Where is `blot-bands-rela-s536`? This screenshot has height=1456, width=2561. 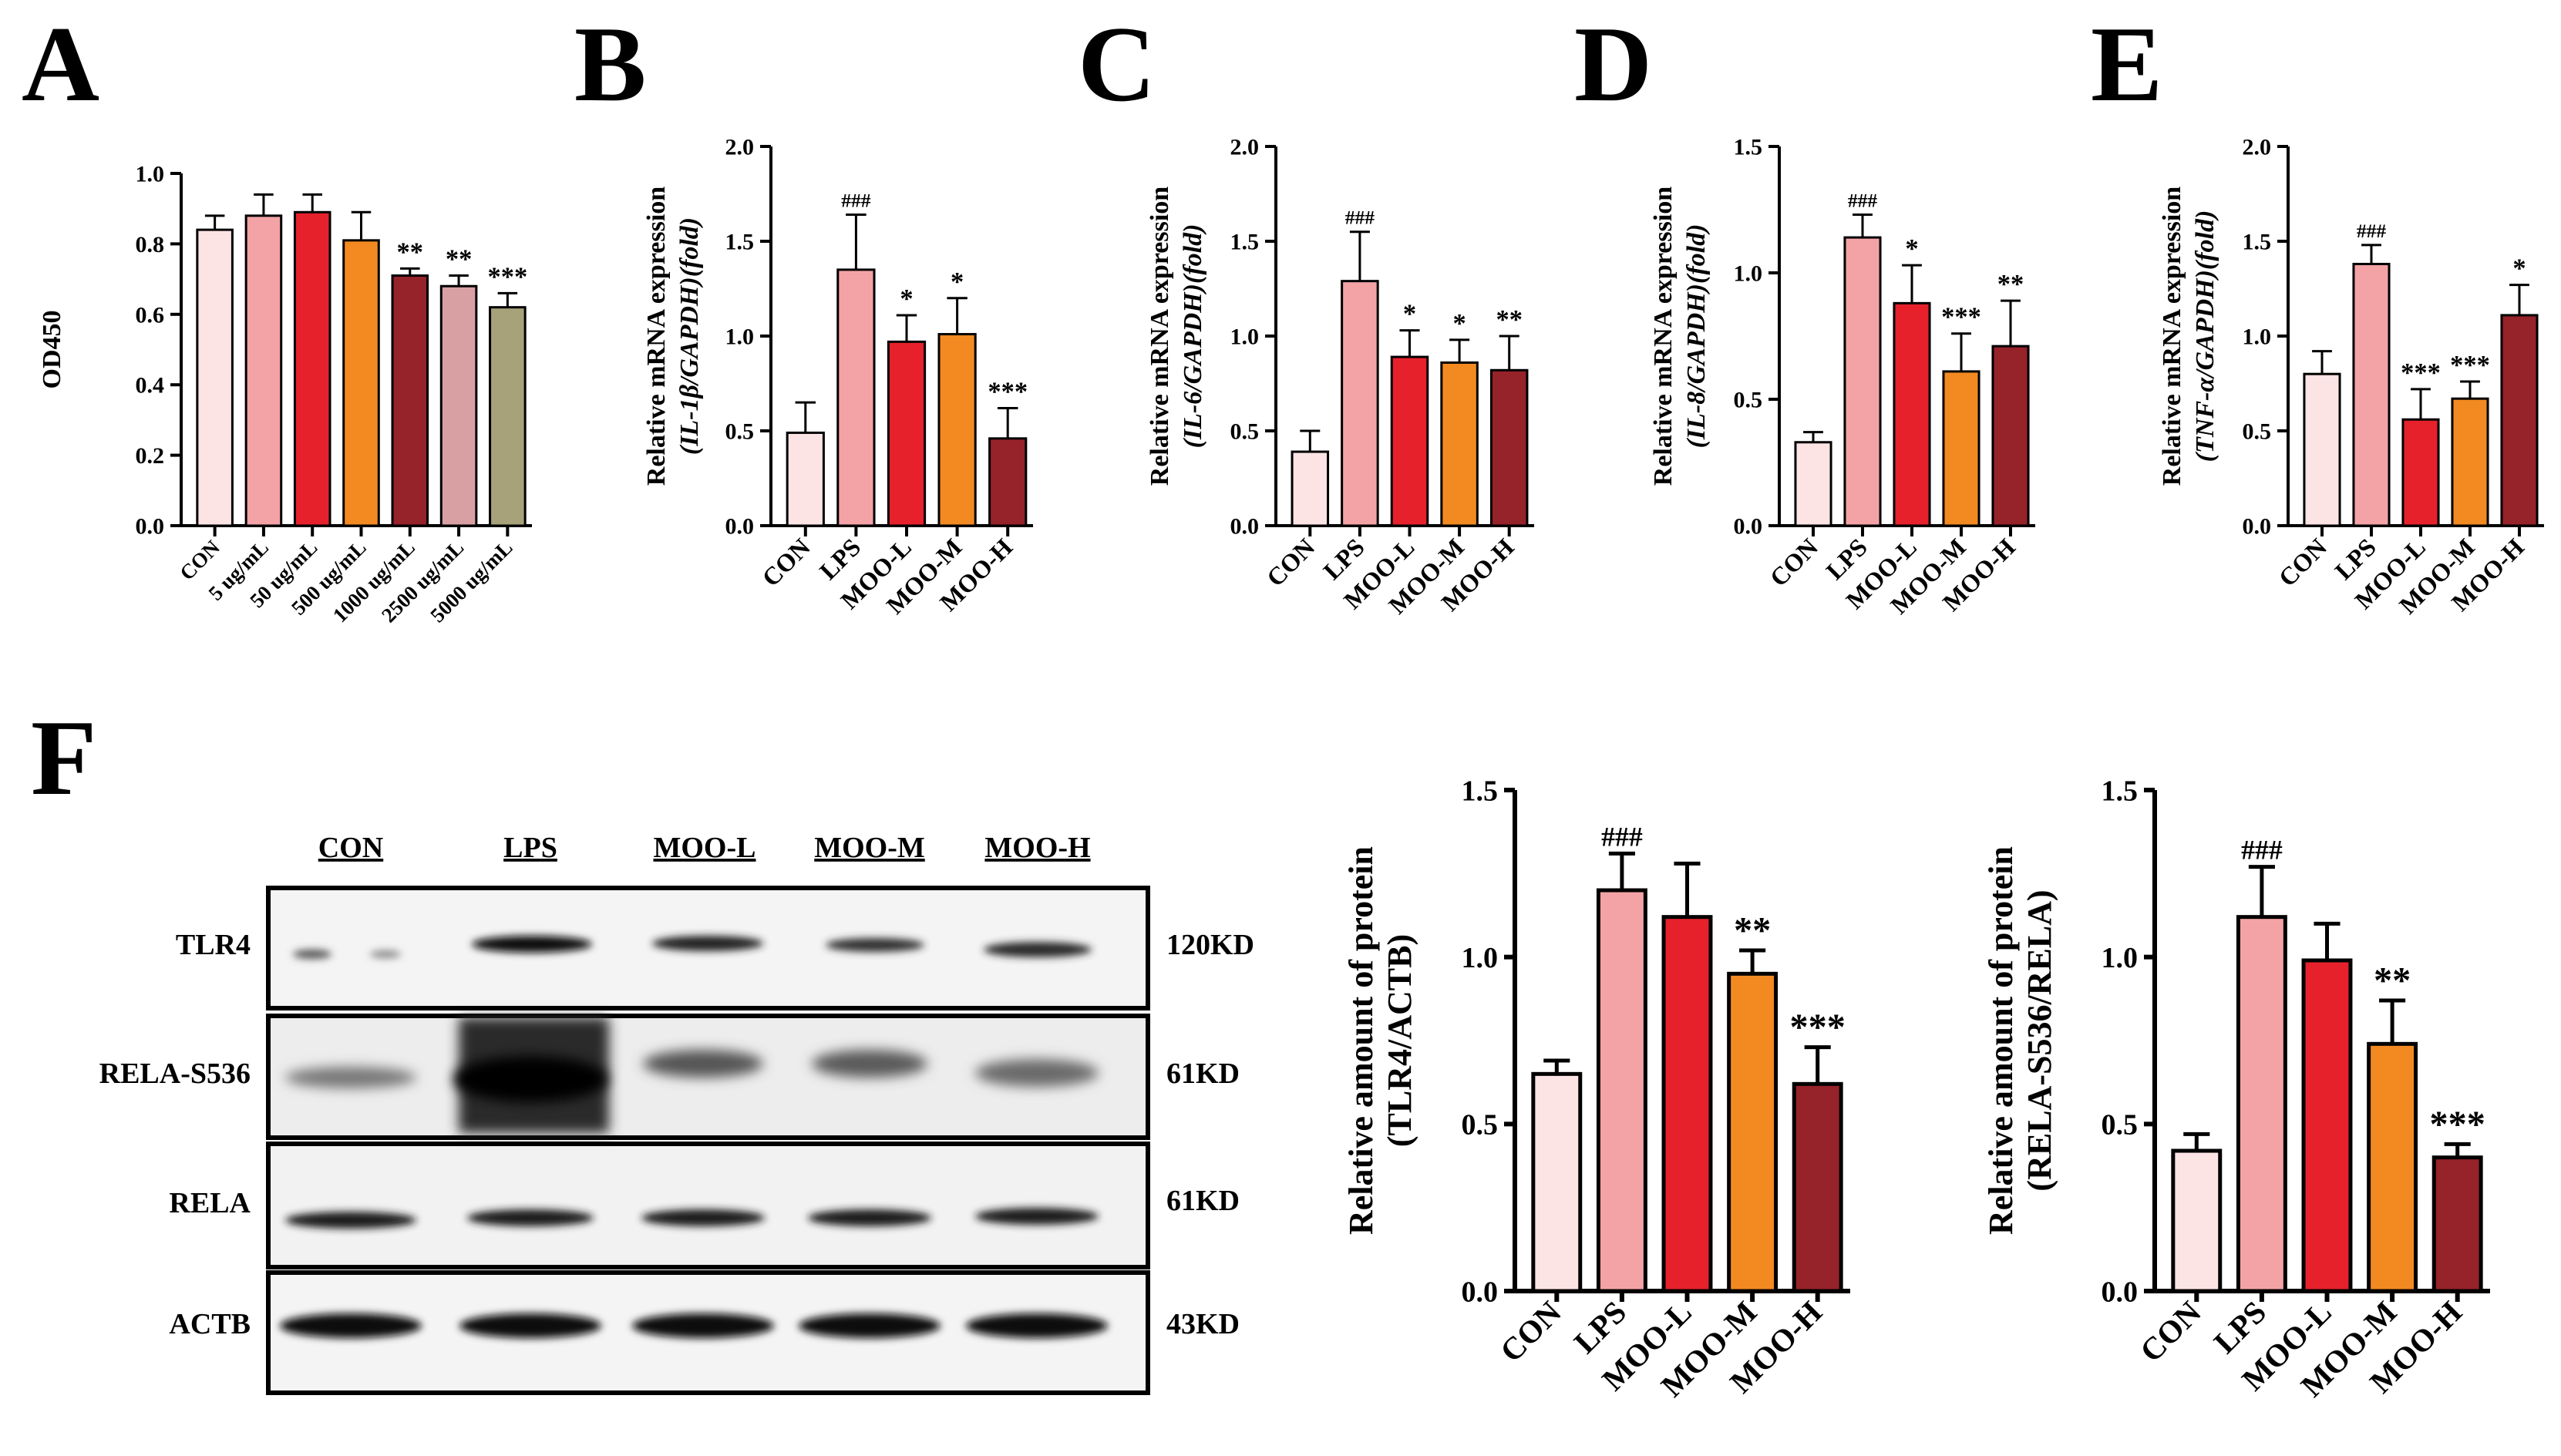 blot-bands-rela-s536 is located at coordinates (692, 1075).